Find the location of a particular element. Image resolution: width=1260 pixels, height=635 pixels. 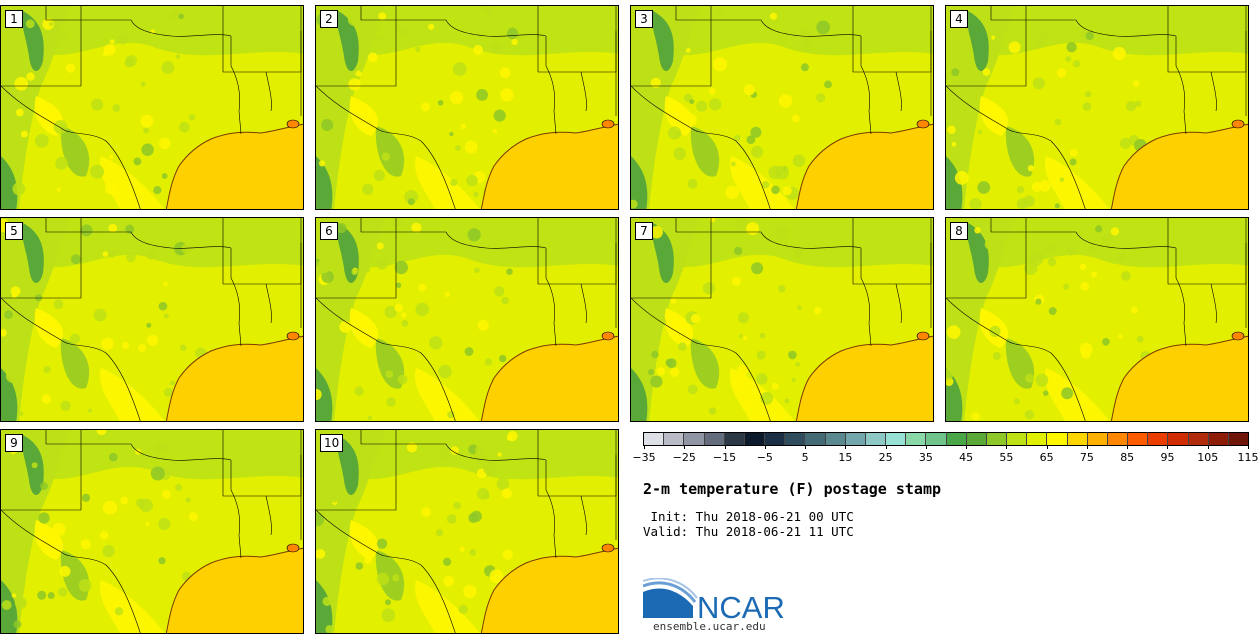

valid-time: Valid: Thu 2018-06-21 11 UTC is located at coordinates (748, 531).